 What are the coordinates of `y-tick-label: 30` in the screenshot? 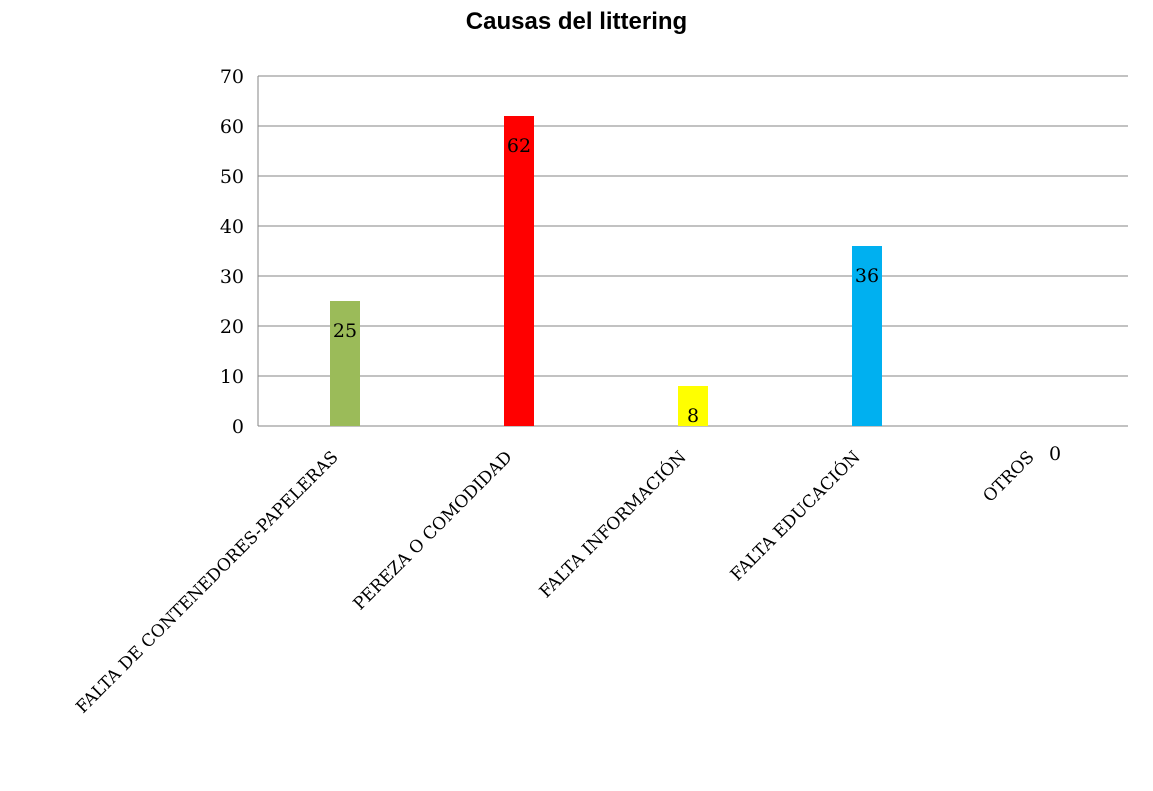 It's located at (232, 277).